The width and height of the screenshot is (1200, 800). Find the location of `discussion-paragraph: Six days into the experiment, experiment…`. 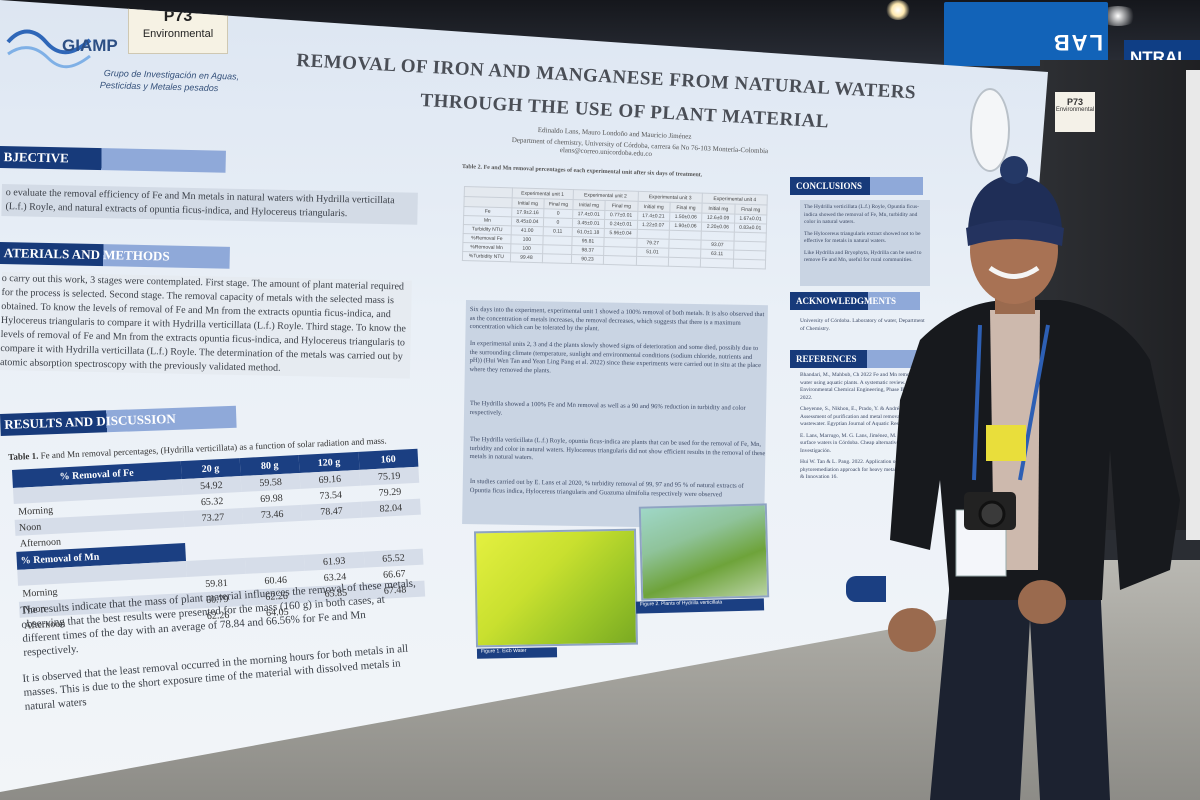

discussion-paragraph: Six days into the experiment, experiment… is located at coordinates (617, 319).